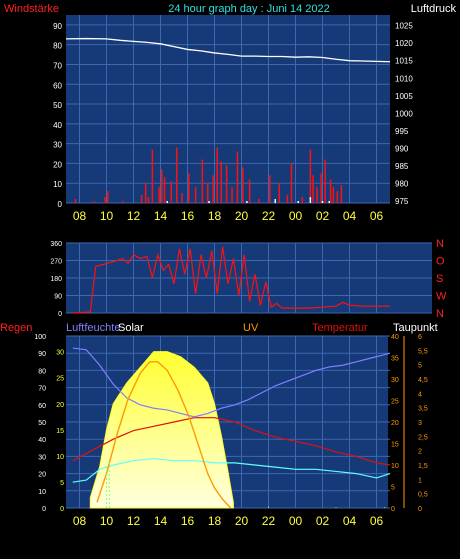 The height and width of the screenshot is (559, 460). What do you see at coordinates (57, 125) in the screenshot?
I see `wind-tick-label: 40` at bounding box center [57, 125].